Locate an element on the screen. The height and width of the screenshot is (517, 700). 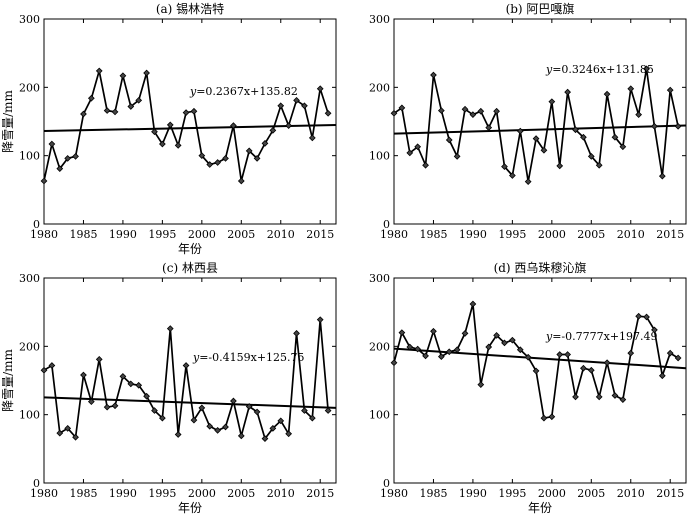
chart-title: (b) 阿巴嘎旗 is located at coordinates (540, 8).